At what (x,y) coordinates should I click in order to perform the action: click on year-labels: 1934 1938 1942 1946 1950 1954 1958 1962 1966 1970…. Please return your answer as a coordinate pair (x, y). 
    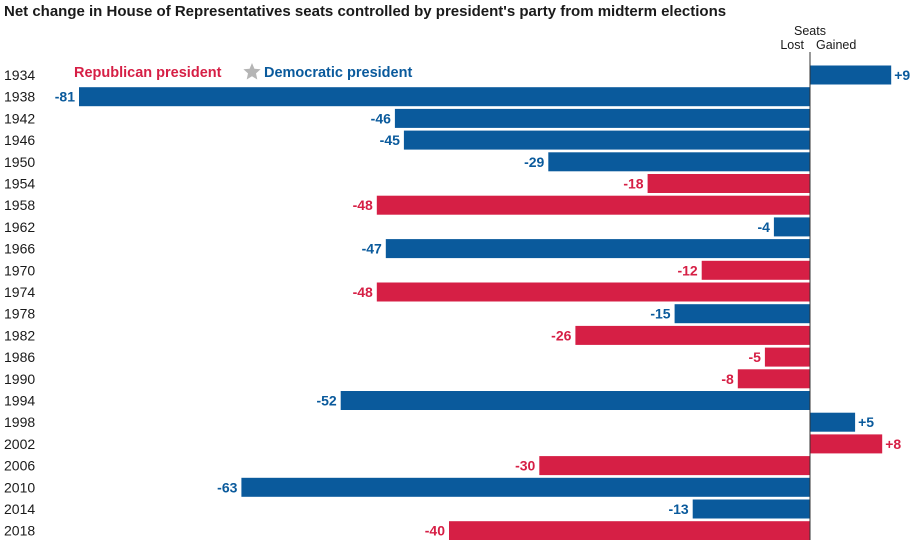
    Looking at the image, I should click on (19, 303).